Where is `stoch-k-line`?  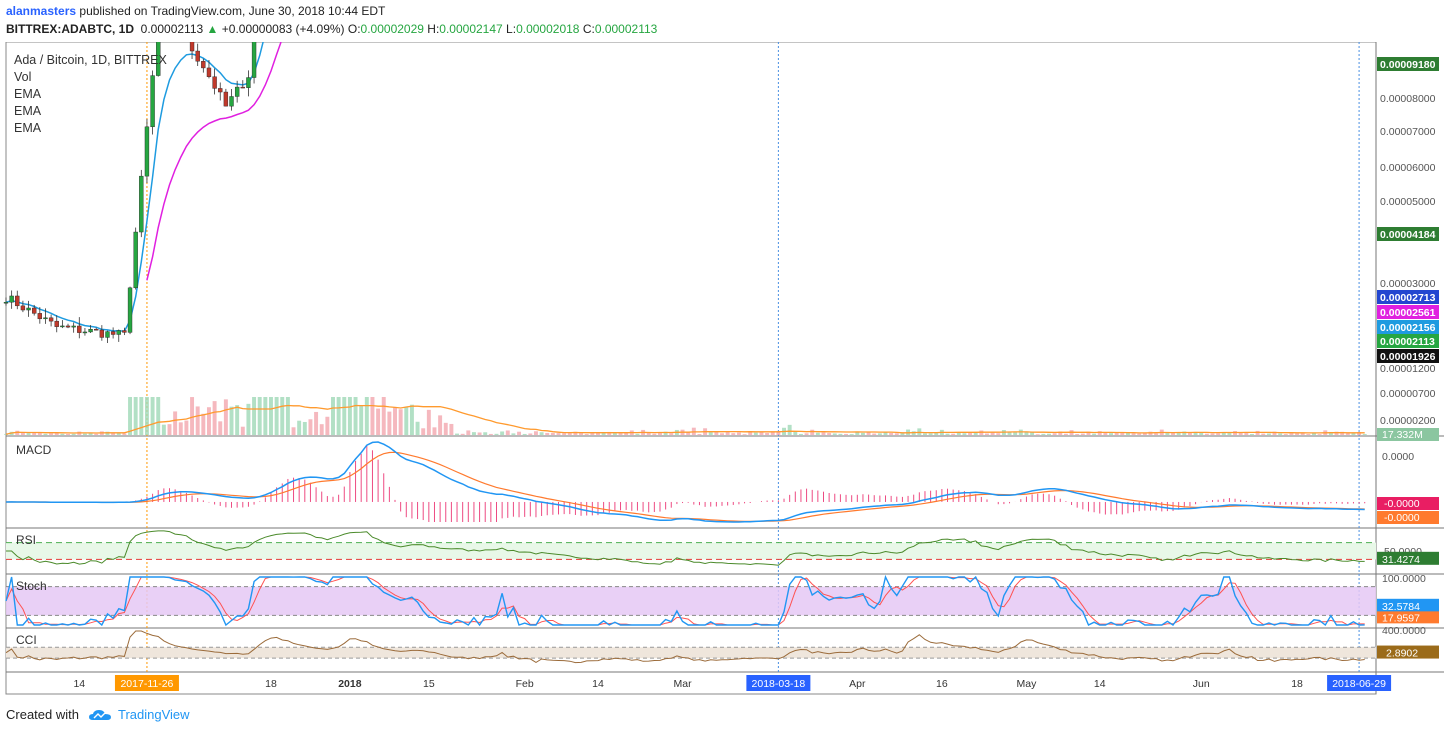 stoch-k-line is located at coordinates (685, 600).